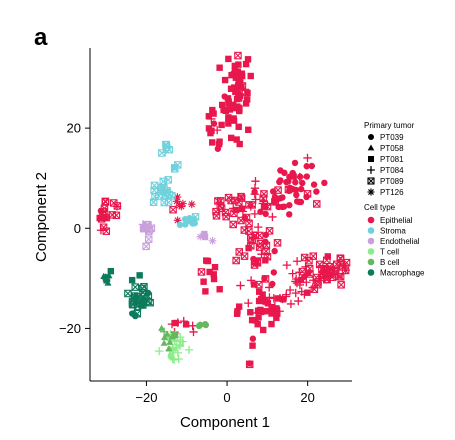 The width and height of the screenshot is (455, 440). I want to click on legend-label-pt126: PT126, so click(392, 192).